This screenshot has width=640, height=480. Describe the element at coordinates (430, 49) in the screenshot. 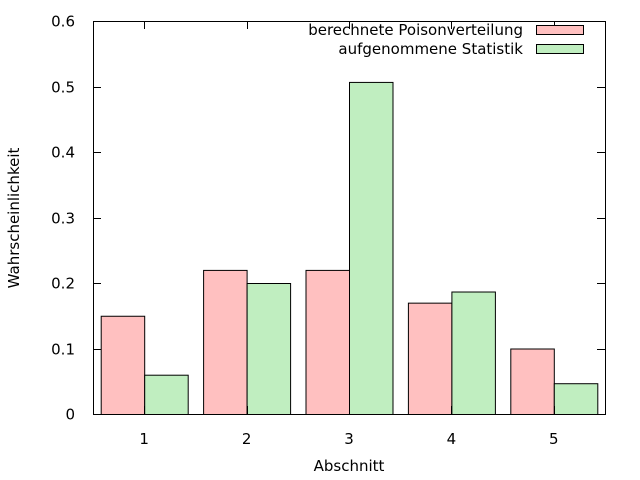

I see `legend-label-2: aufgenommene Statistik` at that location.